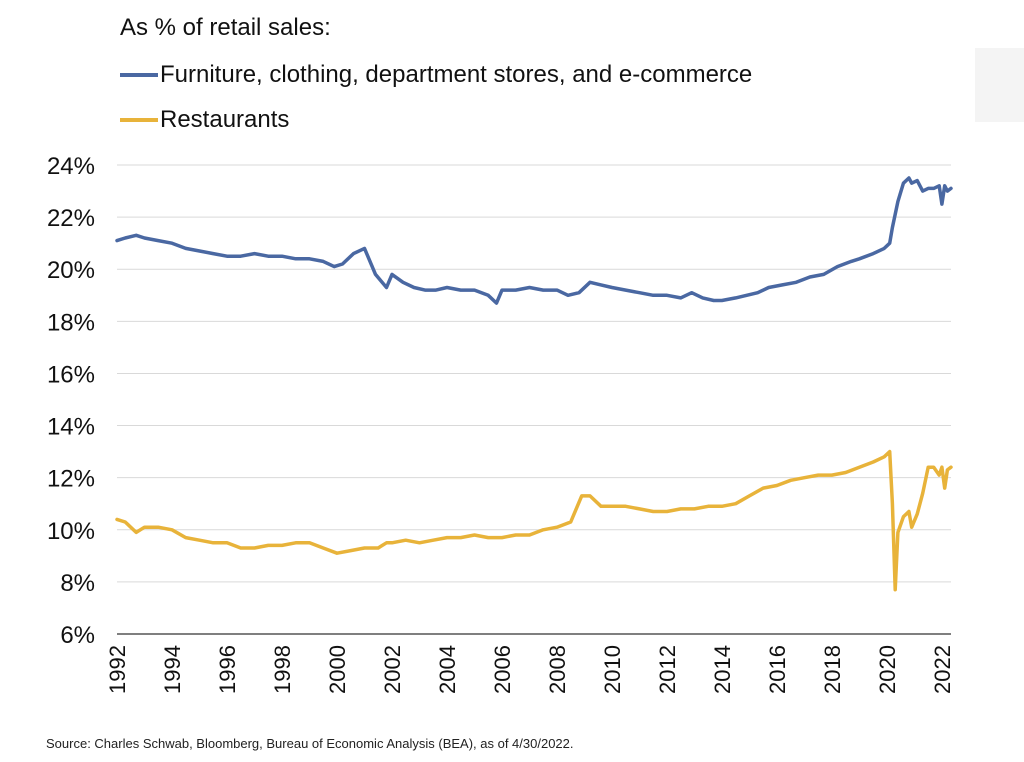 Image resolution: width=1024 pixels, height=762 pixels. I want to click on legend-title: As % of retail sales:, so click(225, 27).